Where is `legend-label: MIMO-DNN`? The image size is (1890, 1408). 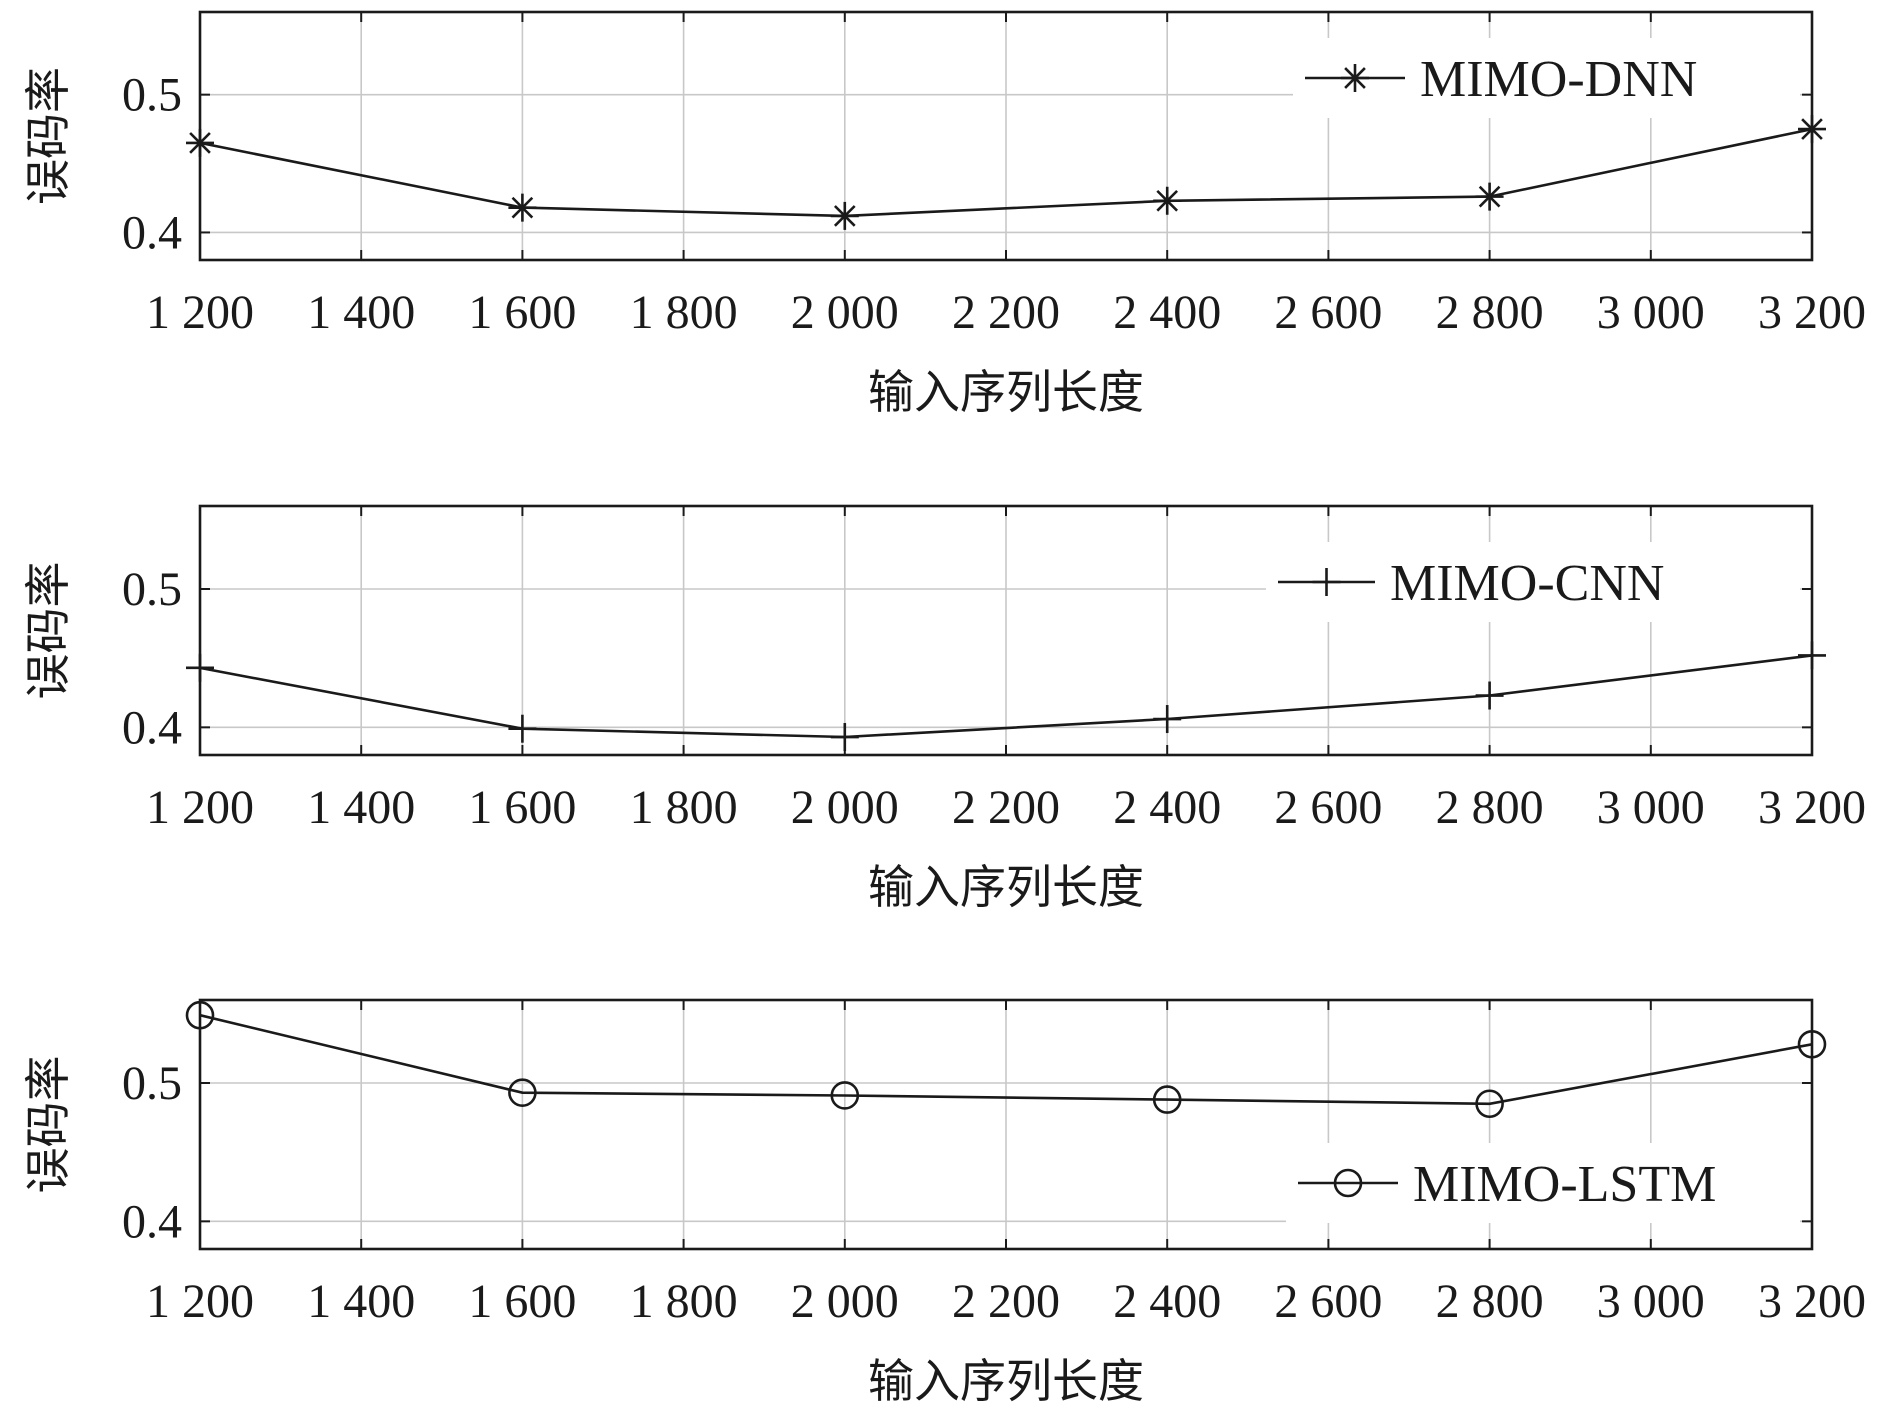 legend-label: MIMO-DNN is located at coordinates (1558, 79).